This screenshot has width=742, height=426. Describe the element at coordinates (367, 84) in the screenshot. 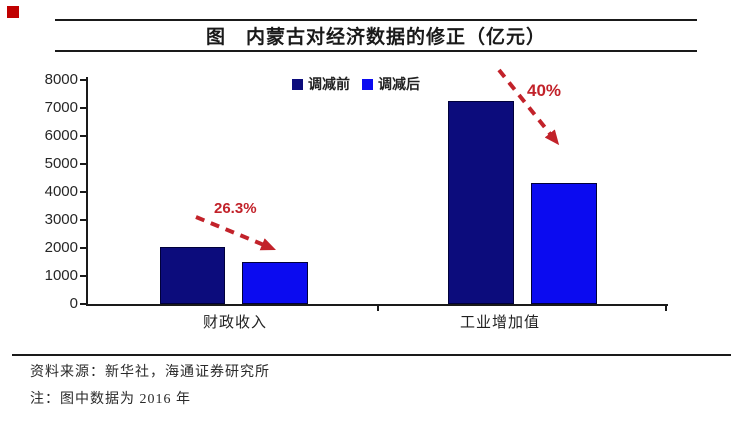

I see `legend-swatch-after` at that location.